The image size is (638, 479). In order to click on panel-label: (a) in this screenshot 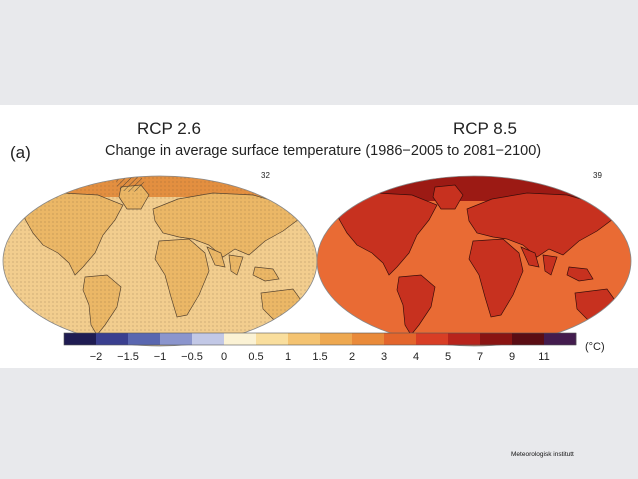, I will do `click(20, 152)`.